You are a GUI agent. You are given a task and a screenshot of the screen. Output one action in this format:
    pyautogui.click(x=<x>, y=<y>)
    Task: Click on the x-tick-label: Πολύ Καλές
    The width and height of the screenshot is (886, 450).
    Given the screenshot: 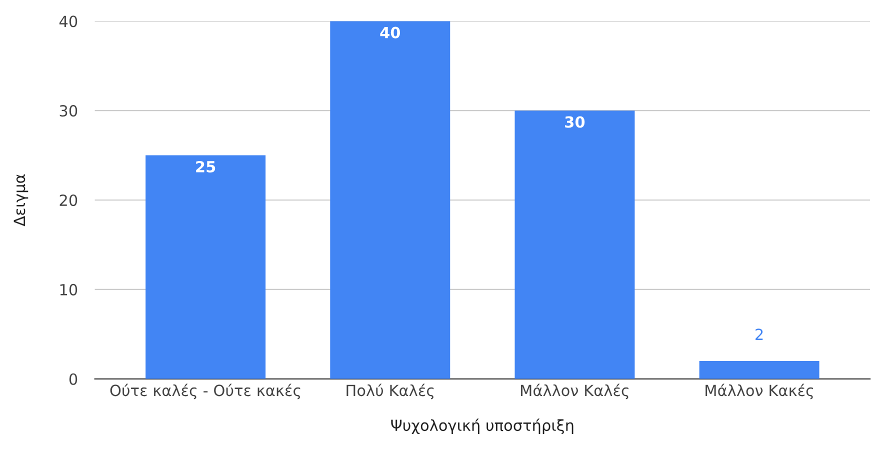 What is the action you would take?
    pyautogui.click(x=390, y=392)
    